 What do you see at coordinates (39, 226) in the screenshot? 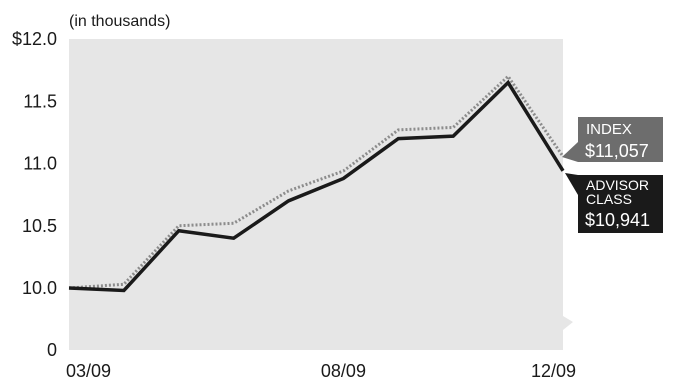
I see `y-tick-label: 10.5` at bounding box center [39, 226].